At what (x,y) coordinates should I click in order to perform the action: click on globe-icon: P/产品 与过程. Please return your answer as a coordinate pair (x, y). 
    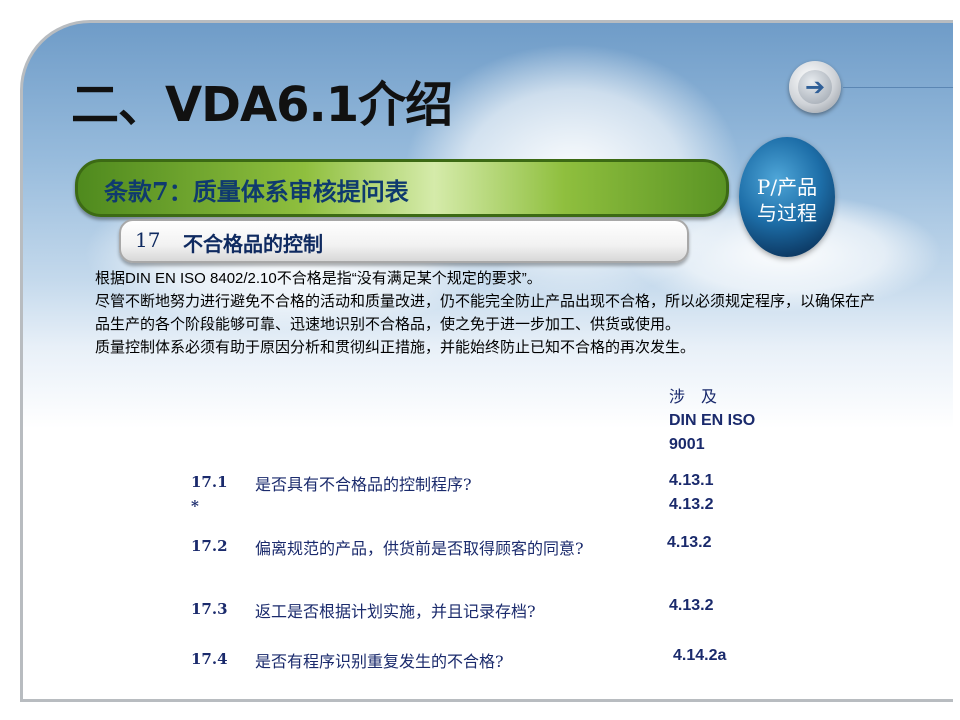
    Looking at the image, I should click on (787, 197).